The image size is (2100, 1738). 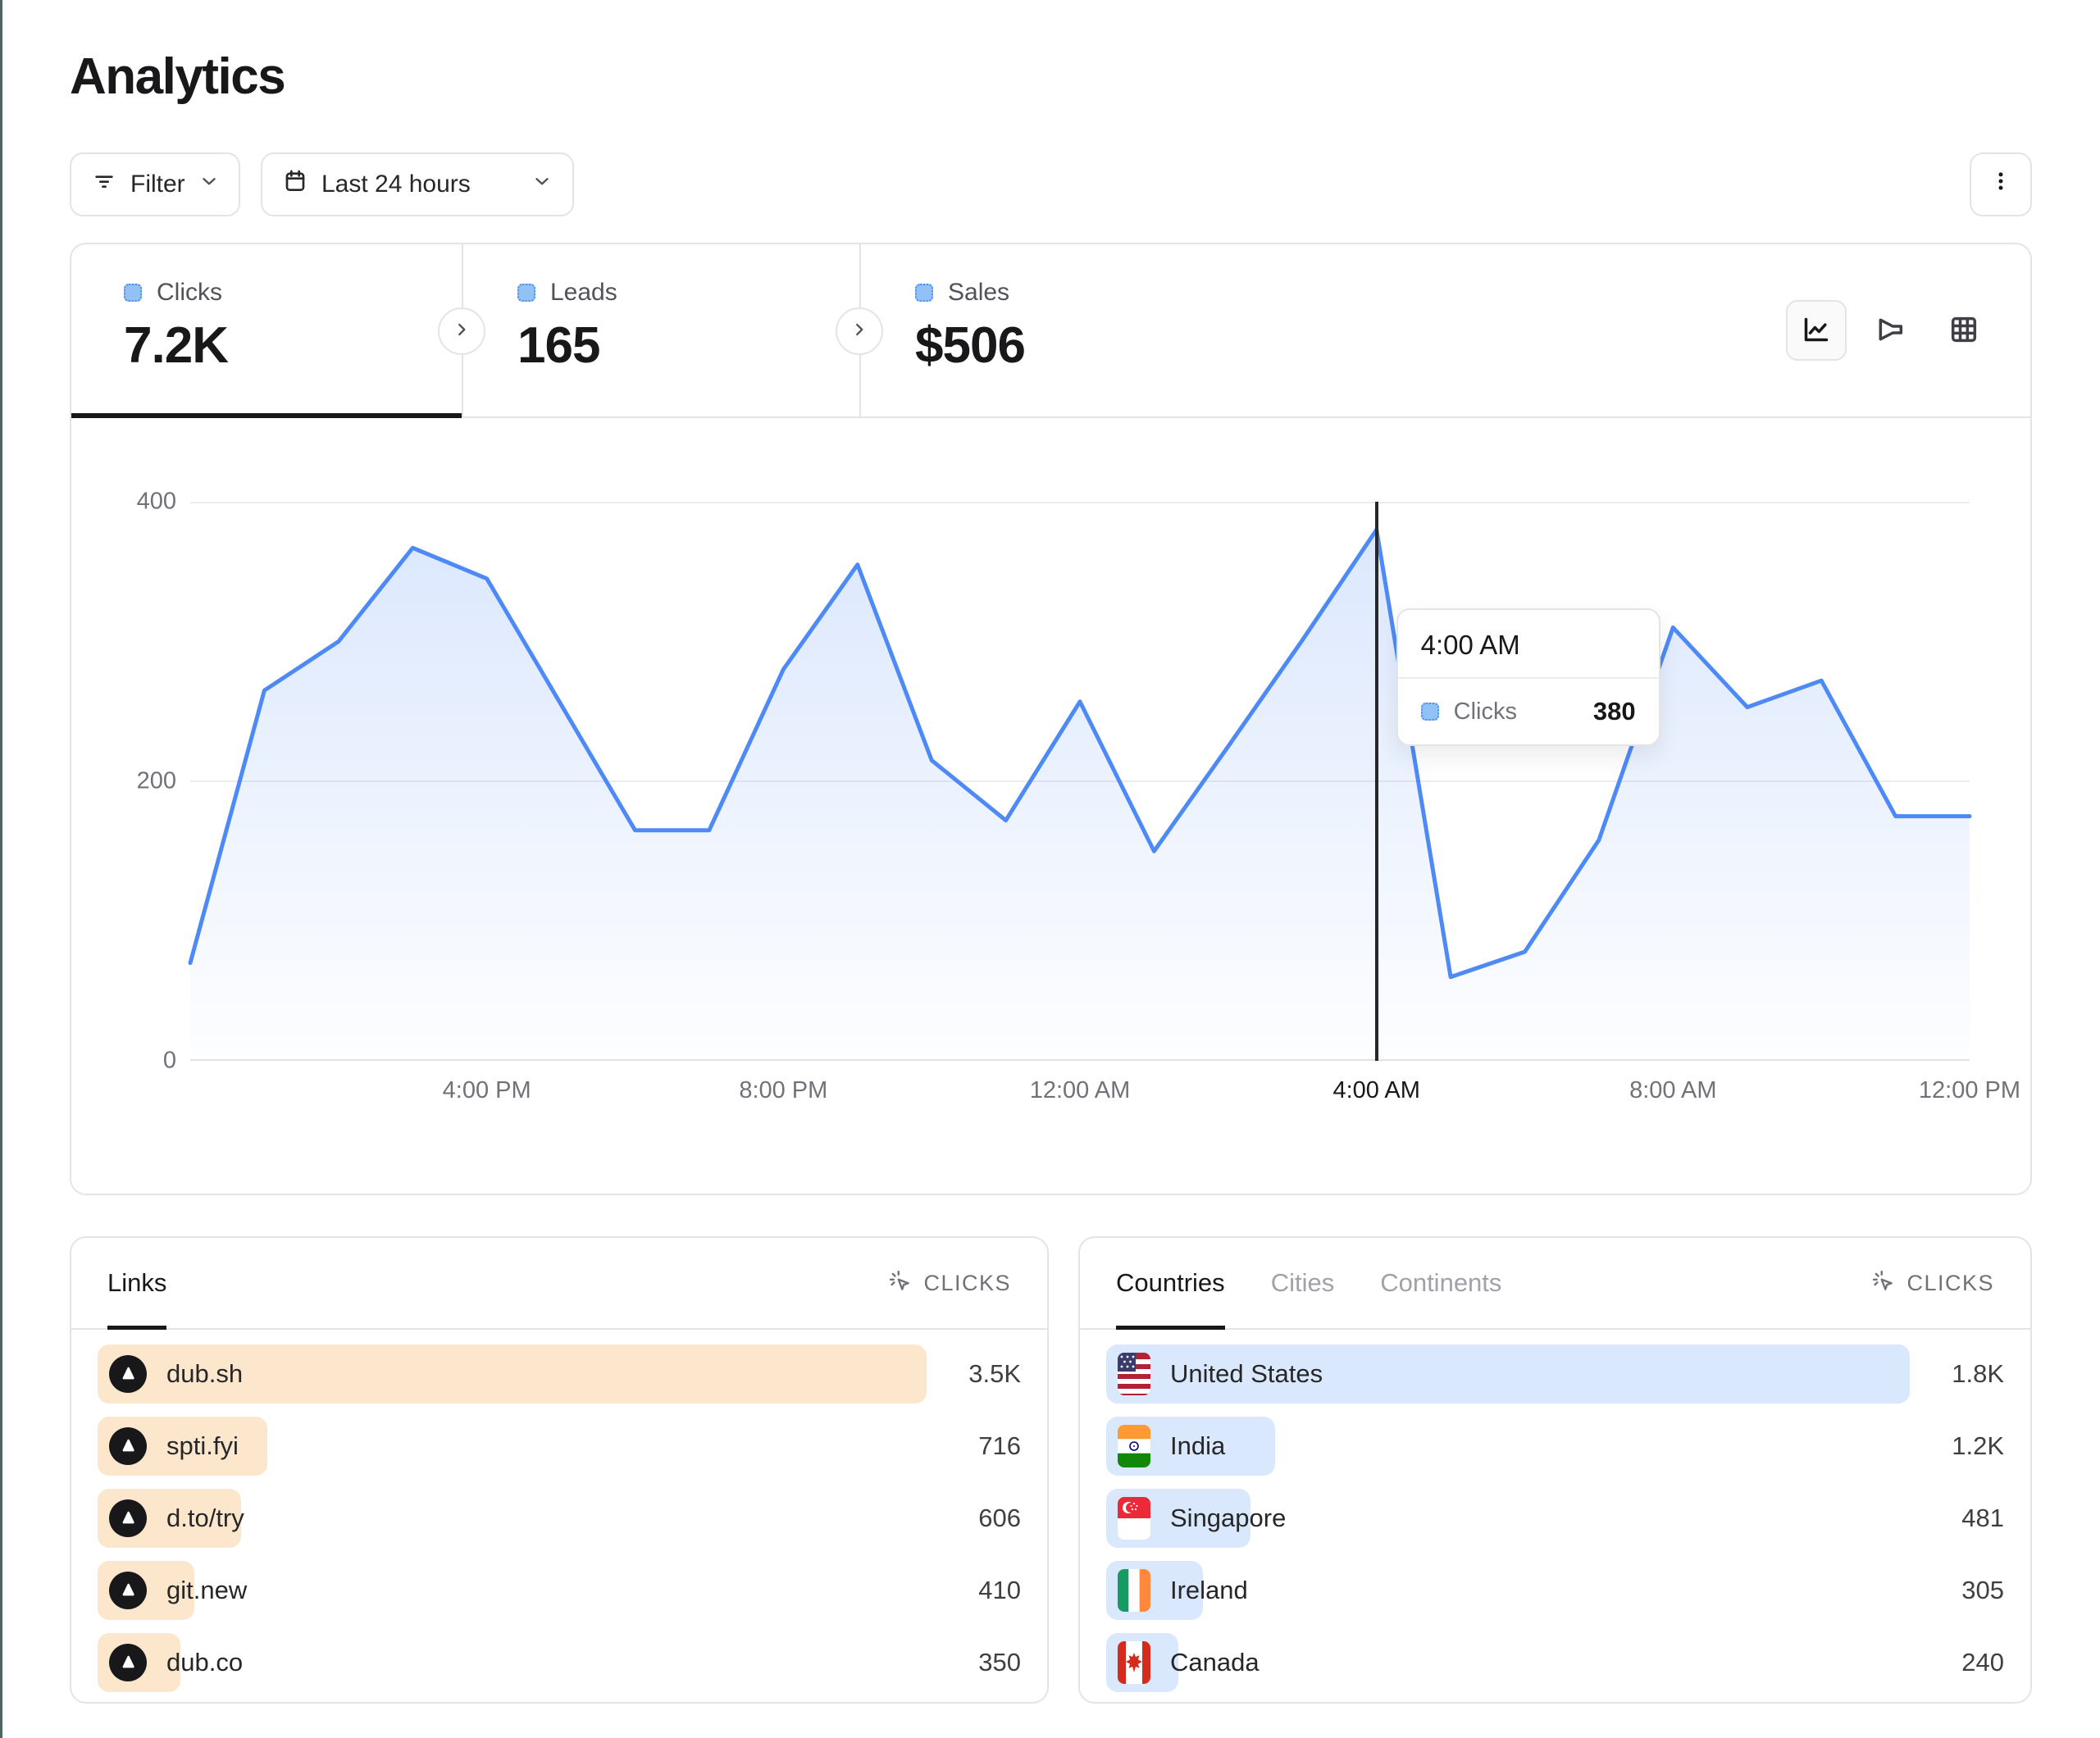 What do you see at coordinates (1555, 1446) in the screenshot?
I see `country-row-india: India 1.2K` at bounding box center [1555, 1446].